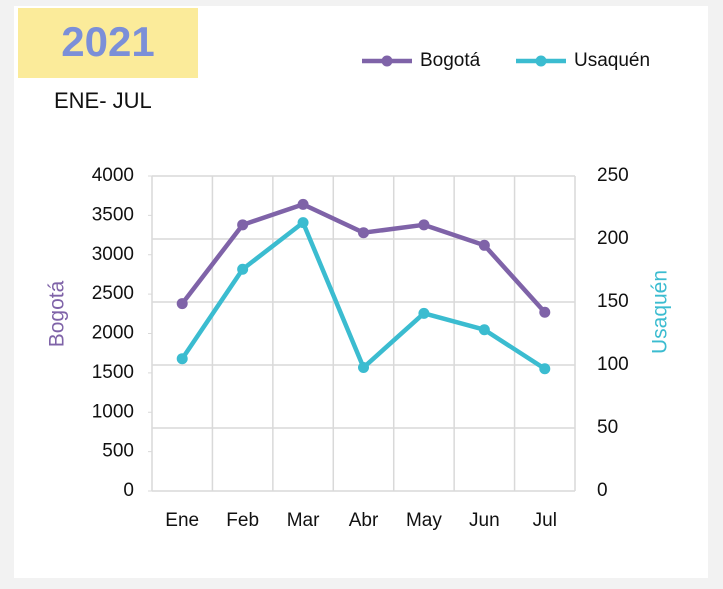  Describe the element at coordinates (242, 520) in the screenshot. I see `x-tick-label: Feb` at that location.